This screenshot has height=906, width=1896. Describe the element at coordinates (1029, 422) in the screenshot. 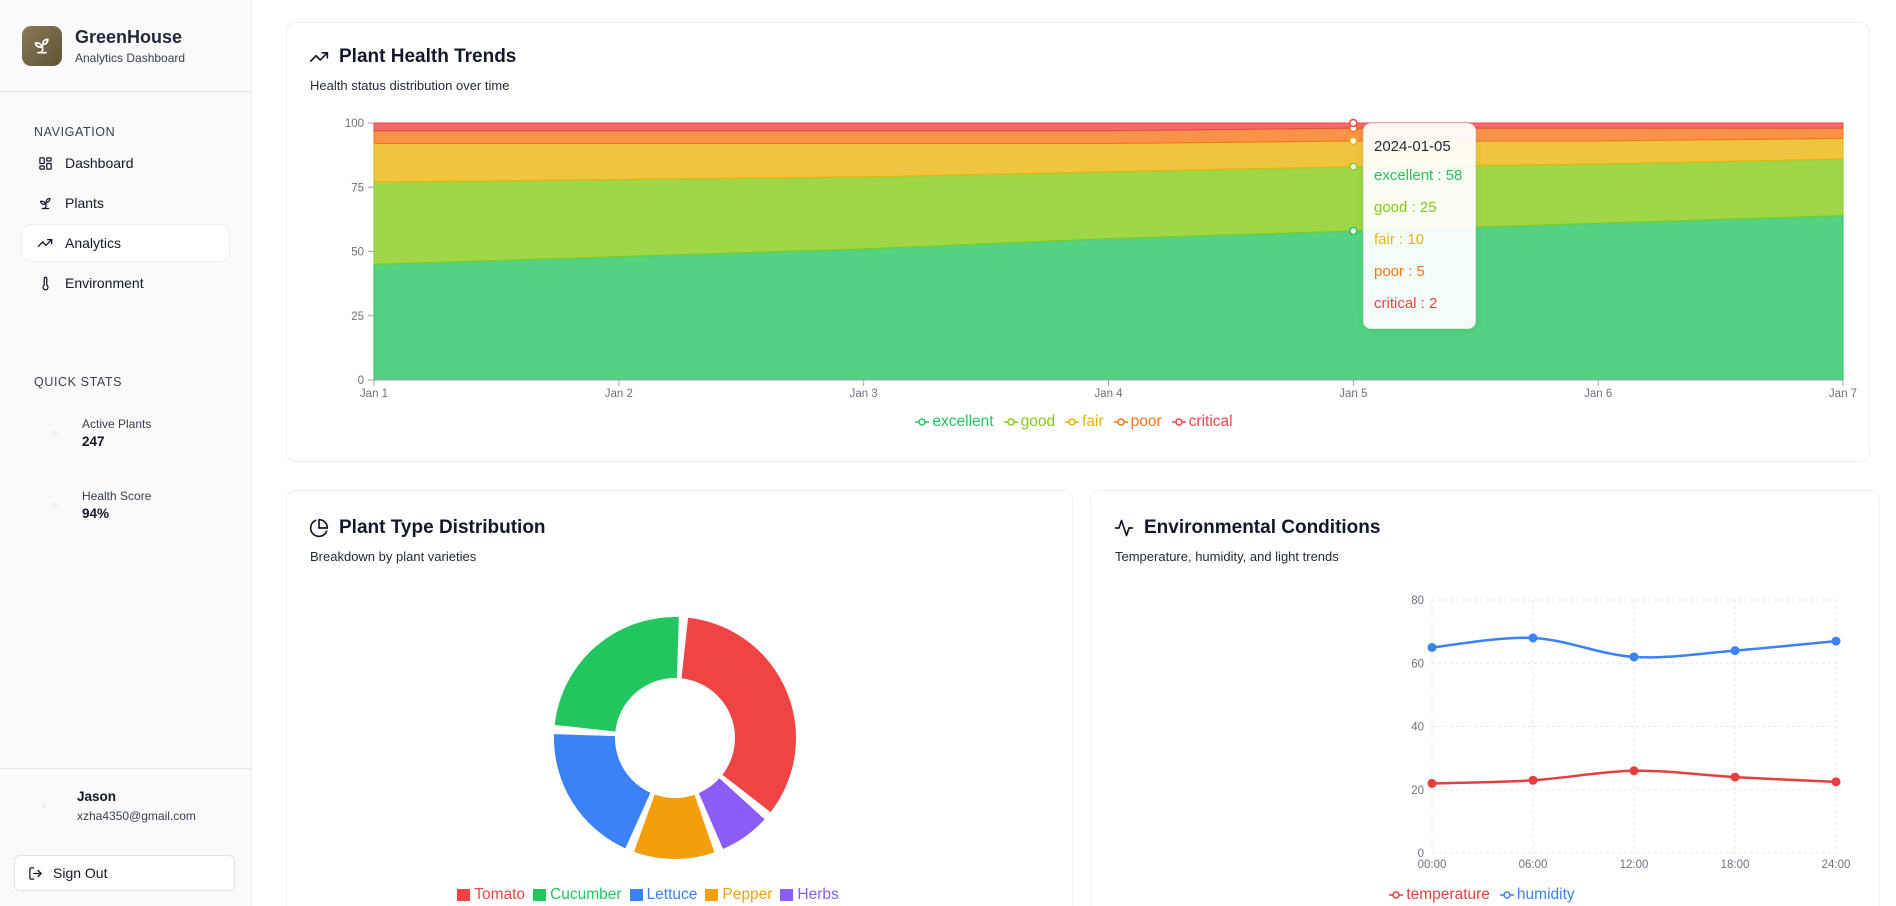

I see `legend-item-good: good` at that location.